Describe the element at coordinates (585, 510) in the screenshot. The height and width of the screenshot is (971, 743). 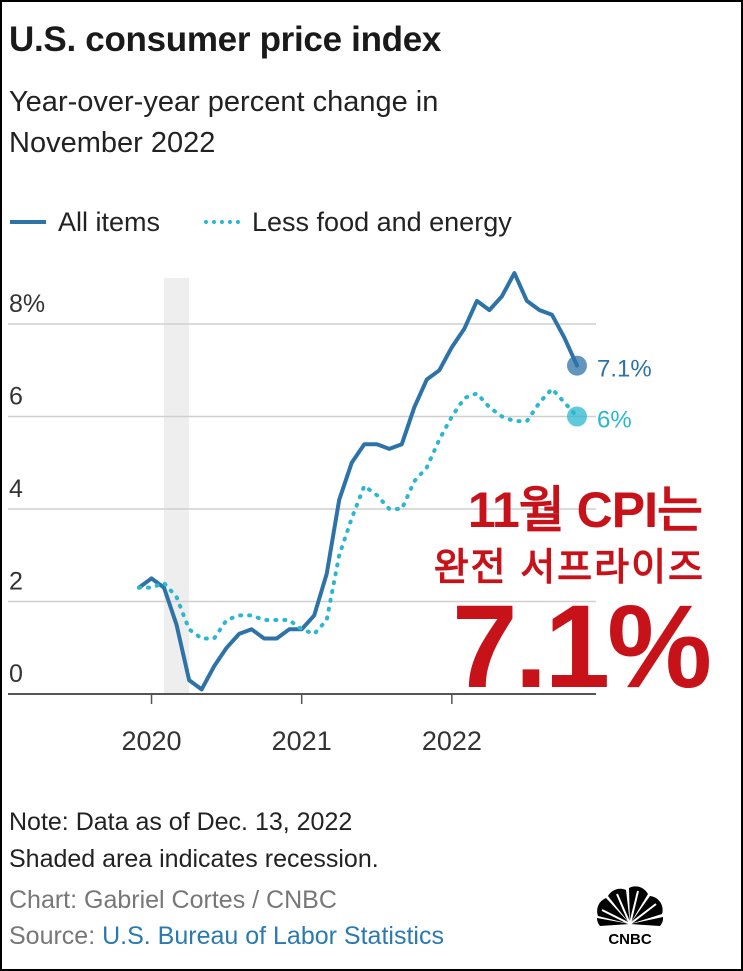
I see `overlay-headline: 11월 CPI는` at that location.